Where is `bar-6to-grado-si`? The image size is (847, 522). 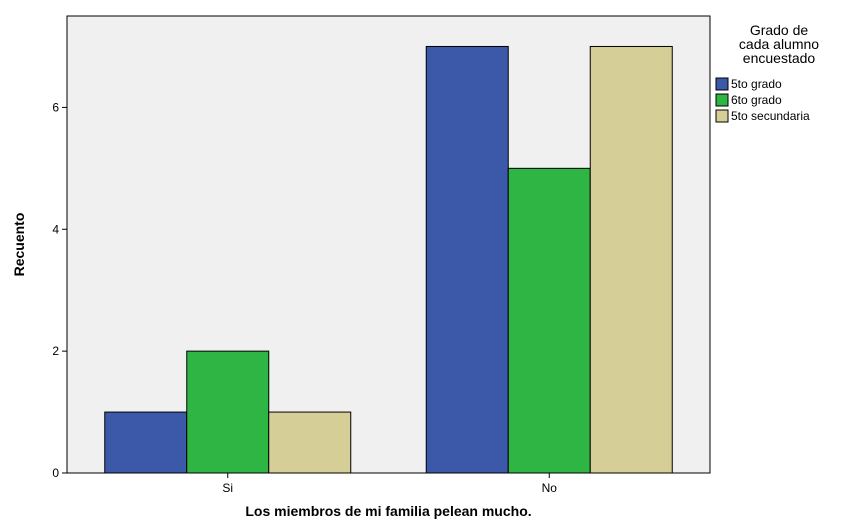 bar-6to-grado-si is located at coordinates (228, 412).